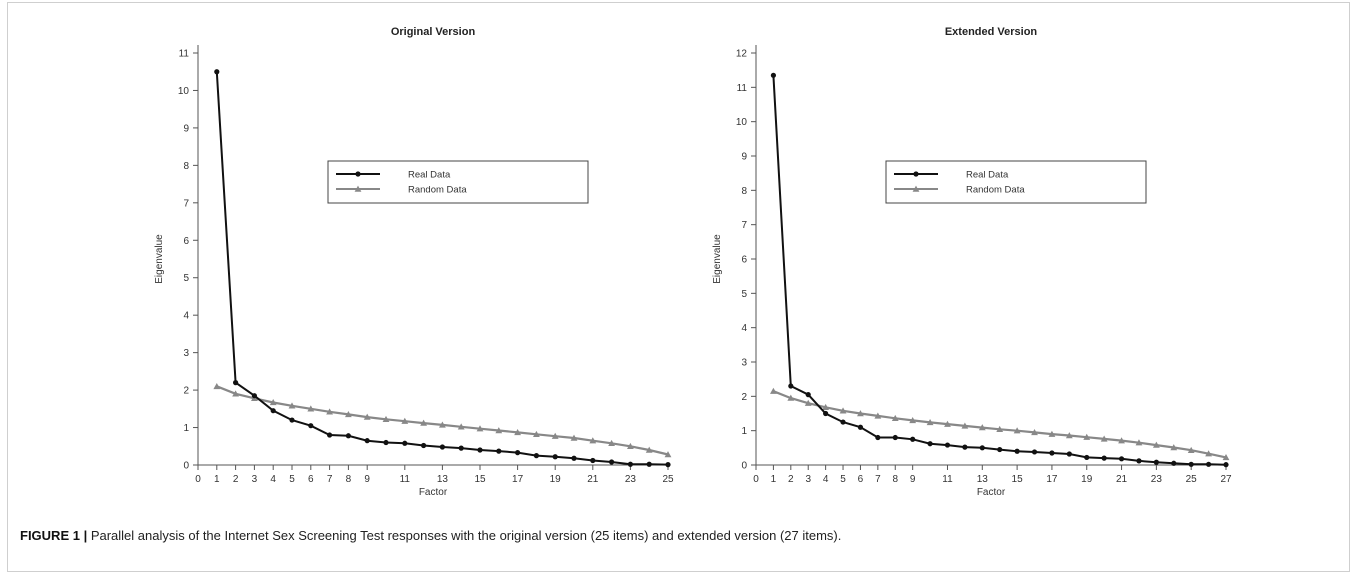  I want to click on x-tick-label: 13, so click(443, 479).